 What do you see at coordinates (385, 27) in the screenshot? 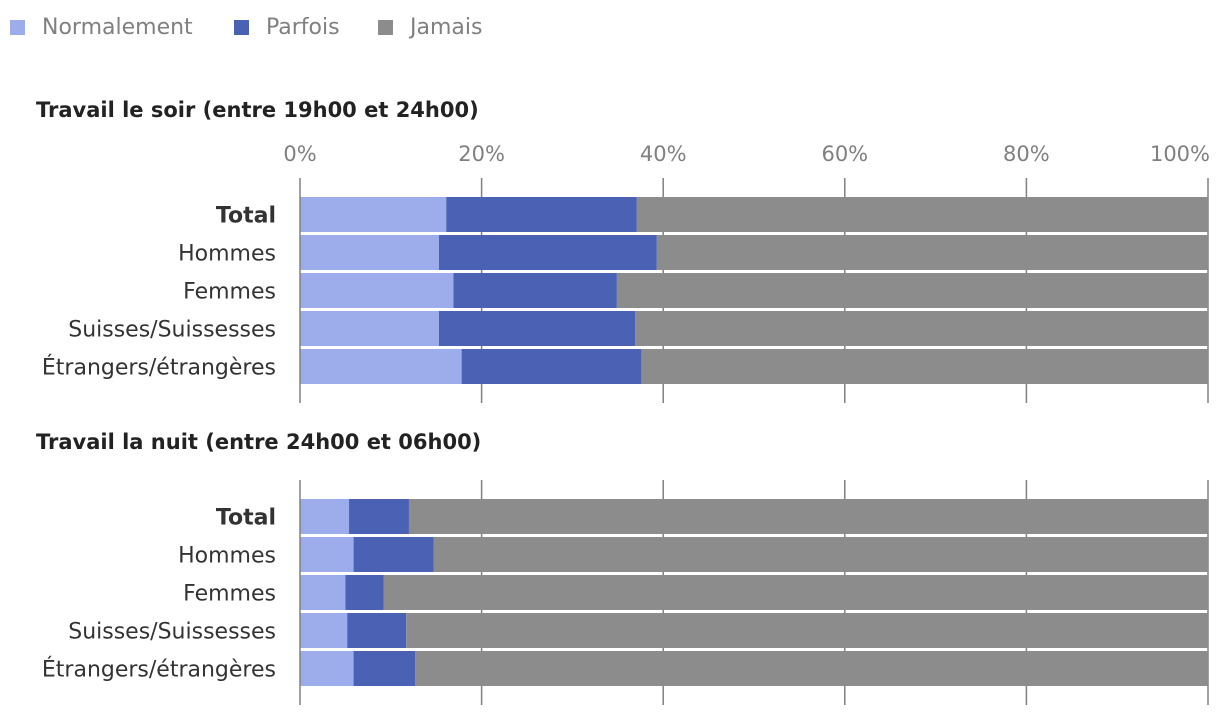
I see `legend-swatch-jamais` at bounding box center [385, 27].